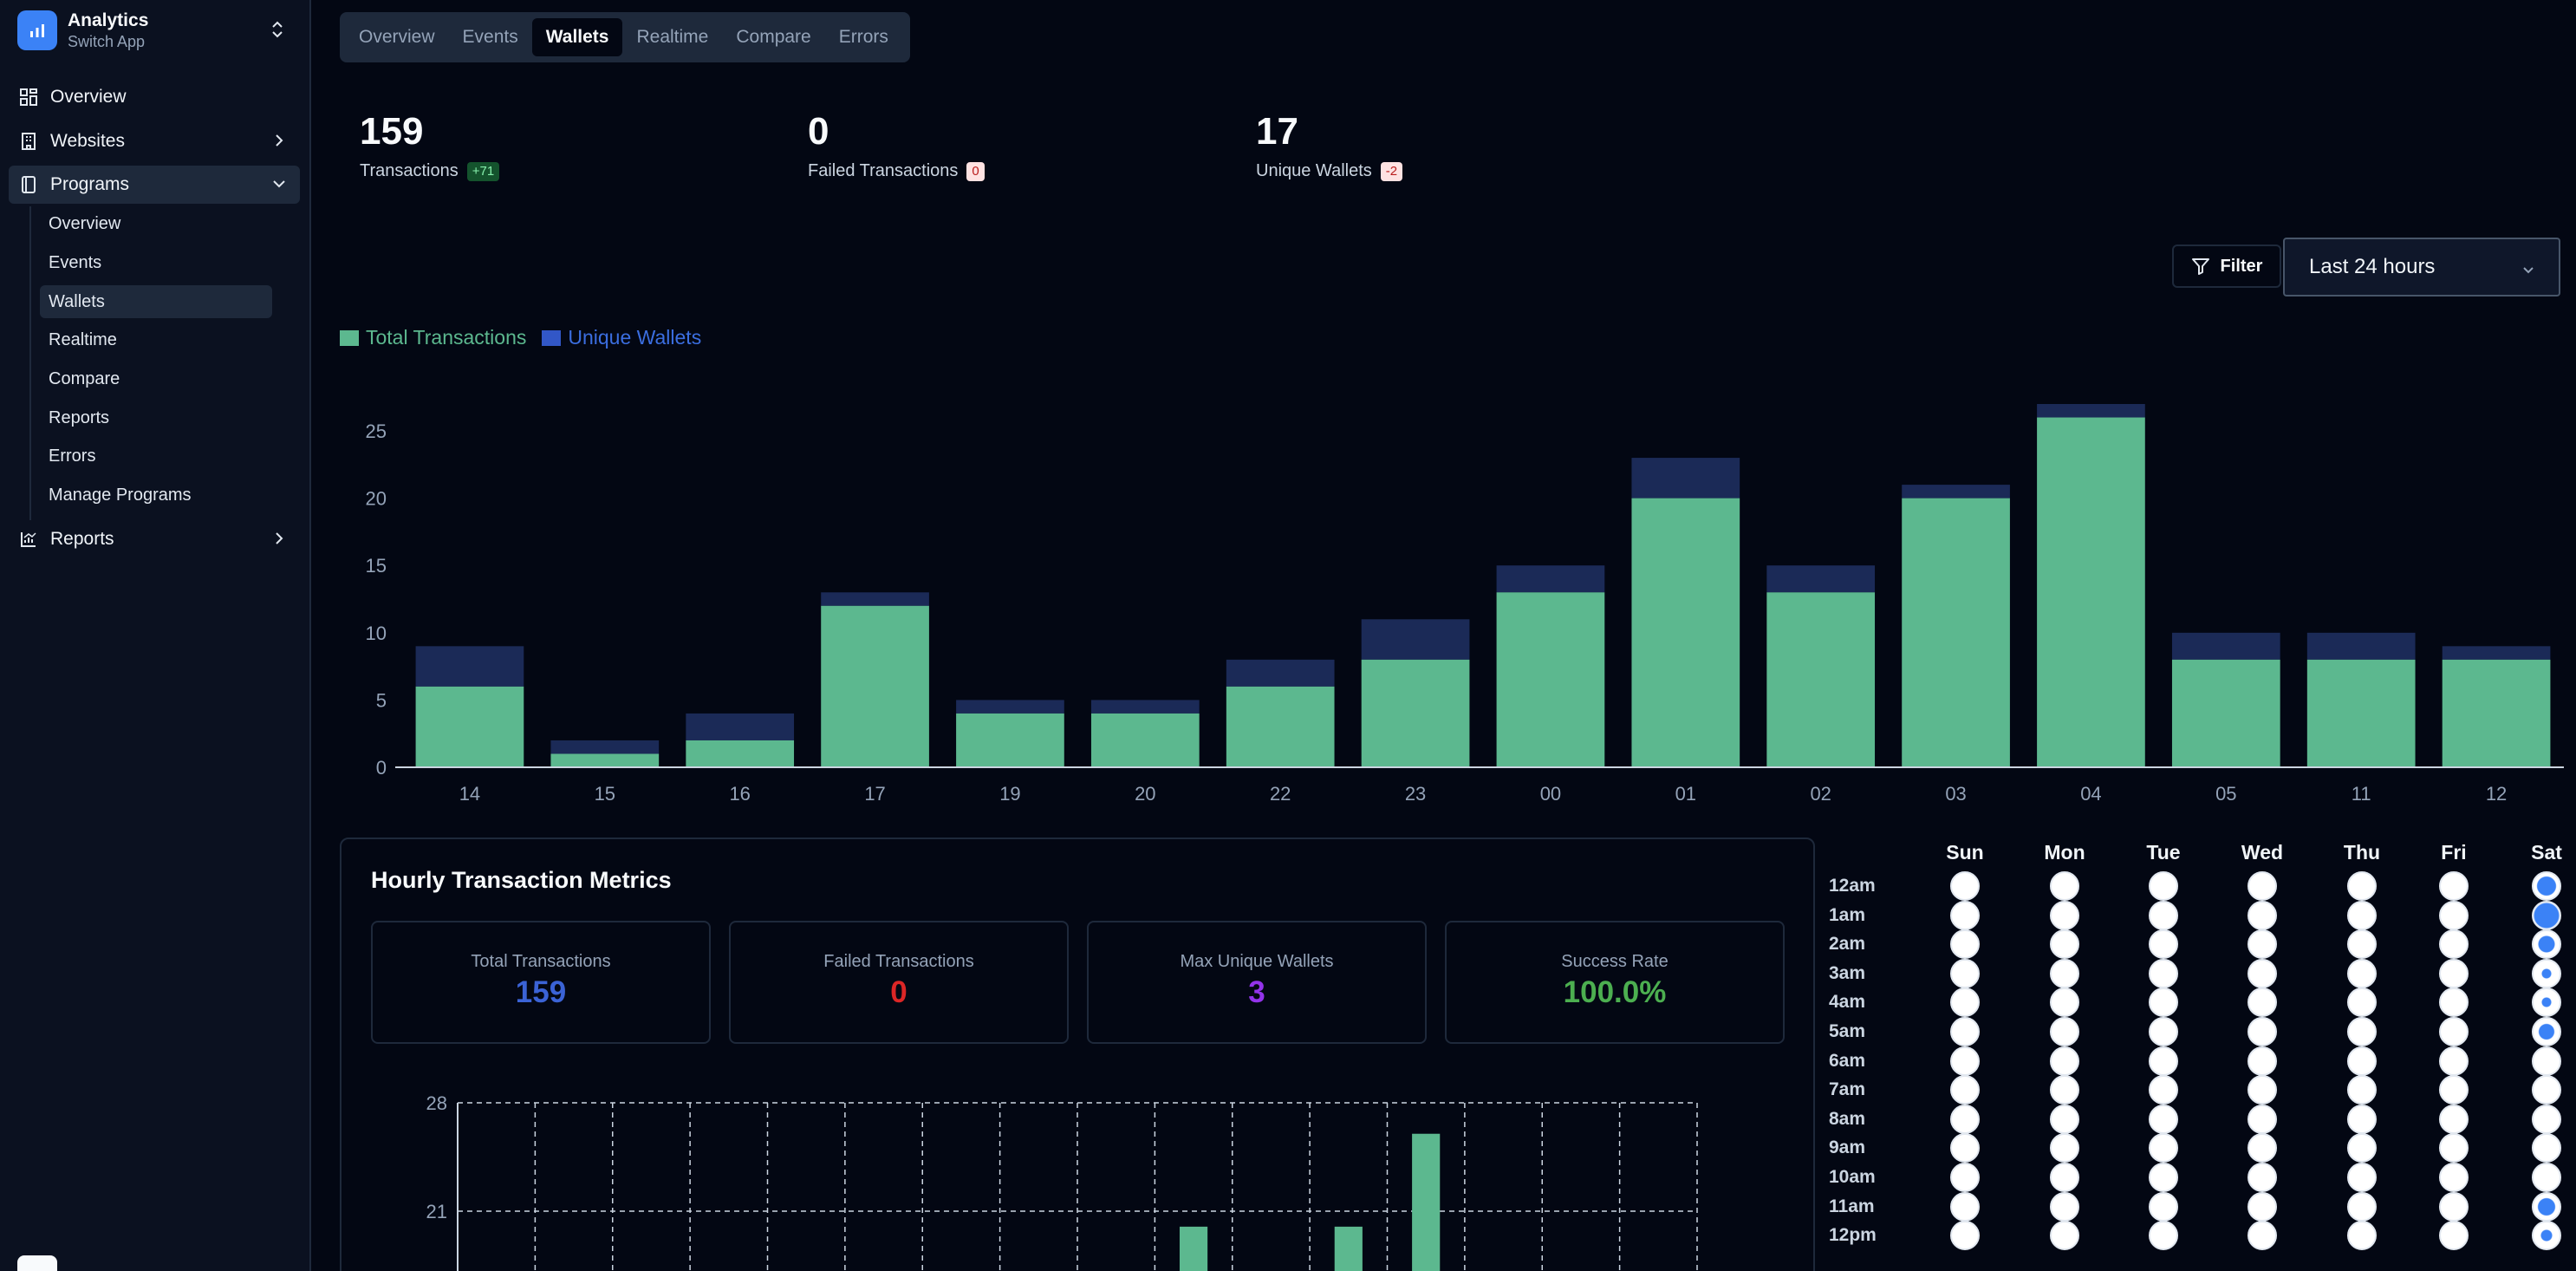 The height and width of the screenshot is (1271, 2576). I want to click on tab-wallets: Wallets, so click(577, 37).